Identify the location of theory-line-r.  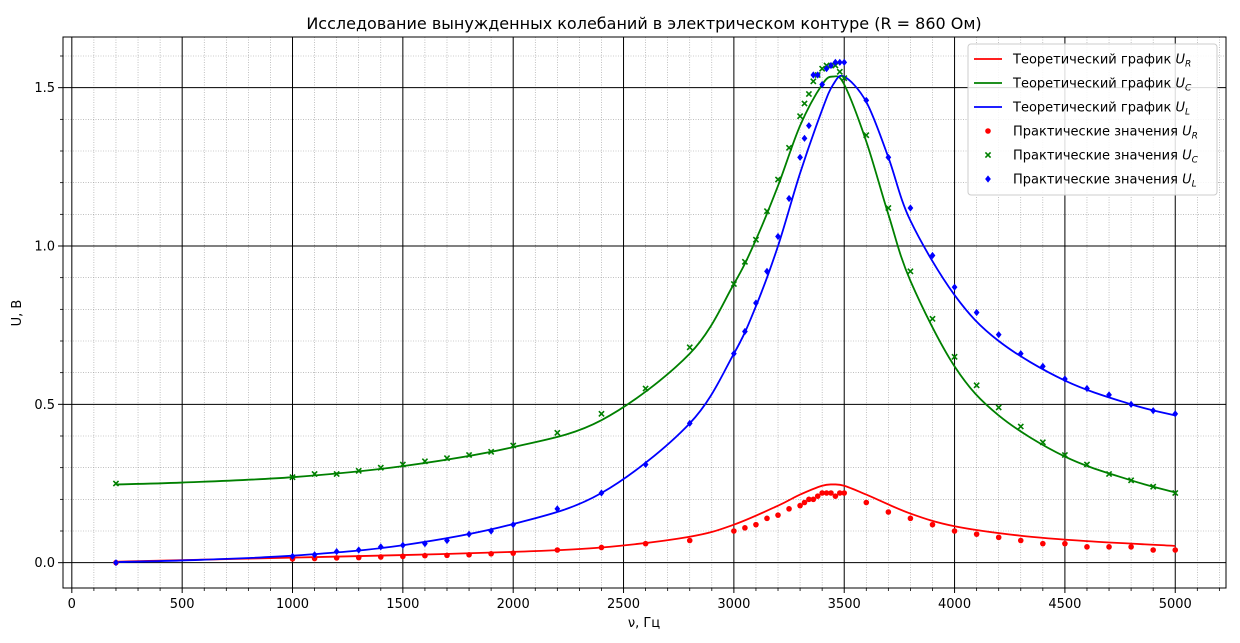
(645, 523).